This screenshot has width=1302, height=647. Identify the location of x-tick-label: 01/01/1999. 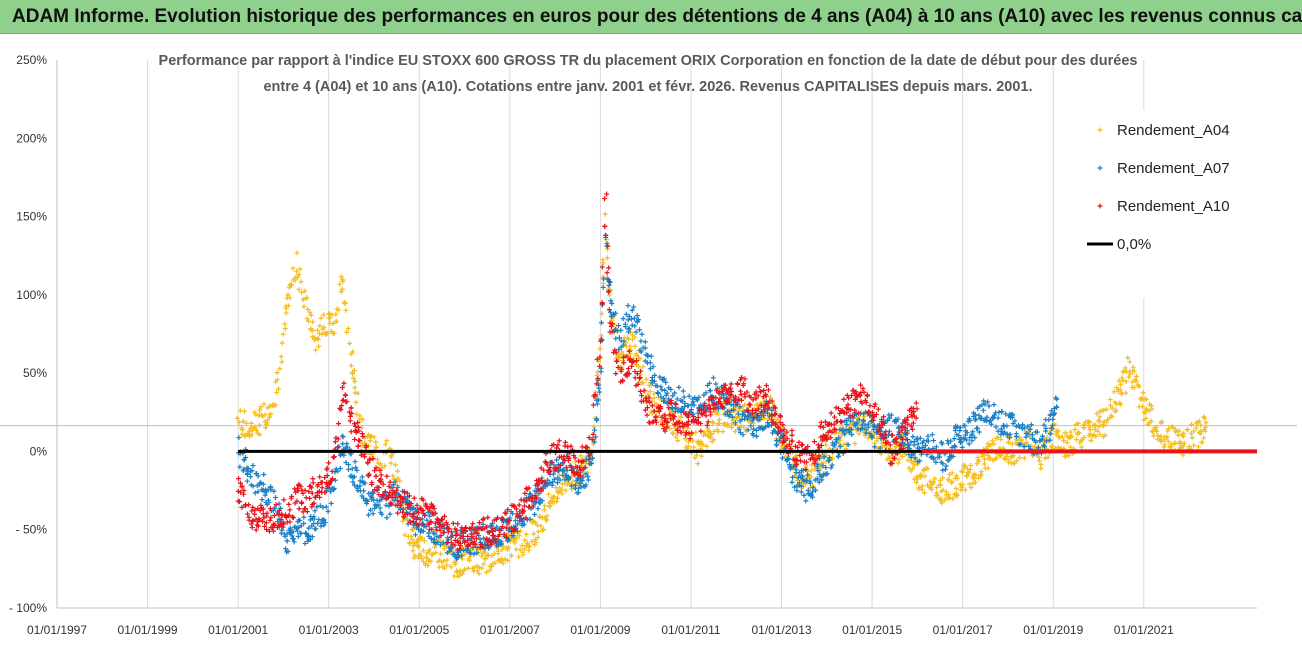
(148, 630).